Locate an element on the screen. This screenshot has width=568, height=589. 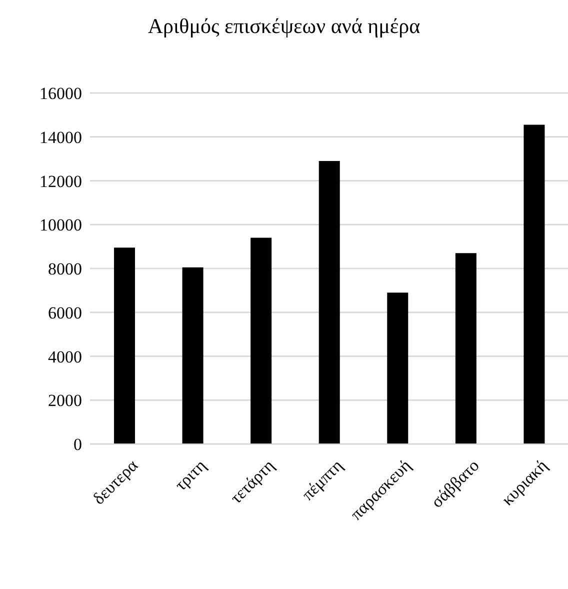
y-tick-label: 4000 is located at coordinates (65, 356).